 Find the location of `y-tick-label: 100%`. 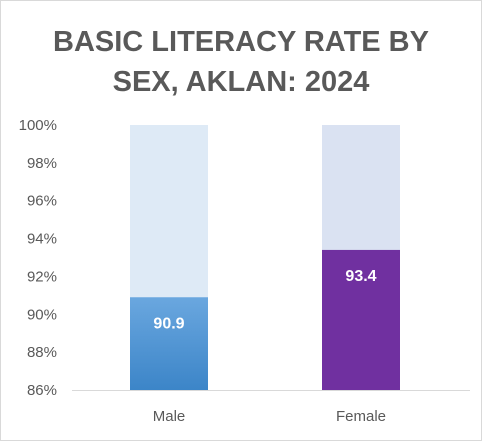

y-tick-label: 100% is located at coordinates (38, 125).